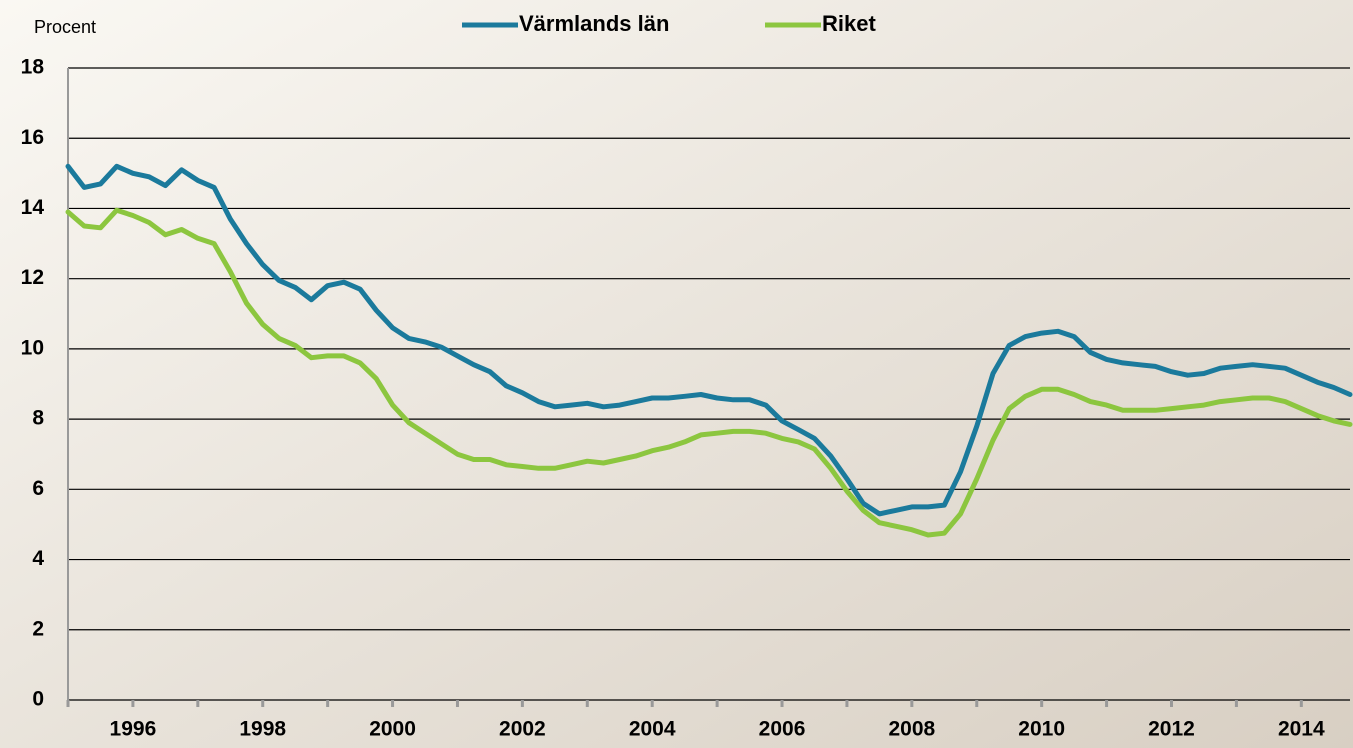 The height and width of the screenshot is (748, 1353). I want to click on x-tick-label: 1998, so click(262, 729).